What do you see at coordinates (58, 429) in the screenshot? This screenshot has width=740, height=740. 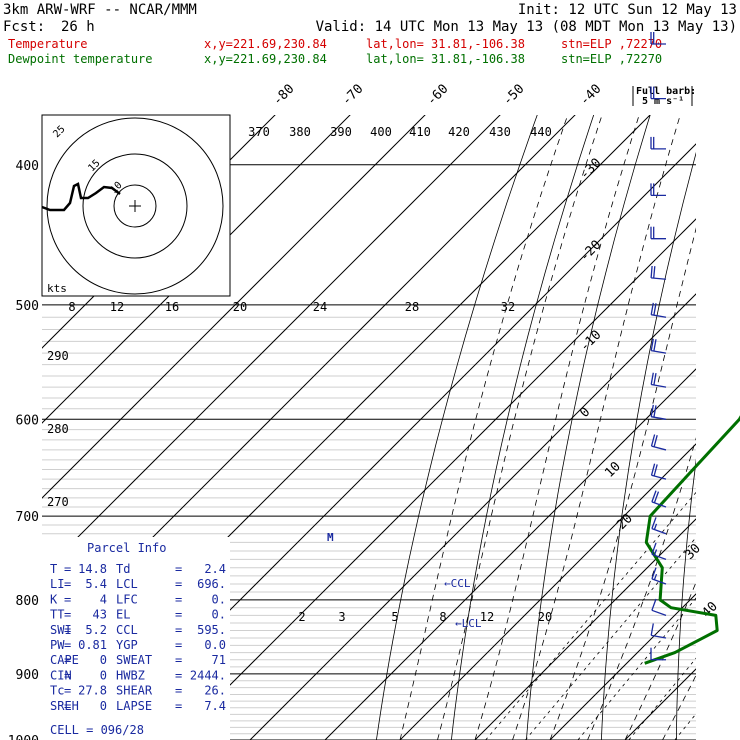 I see `theta-e-label: 280` at bounding box center [58, 429].